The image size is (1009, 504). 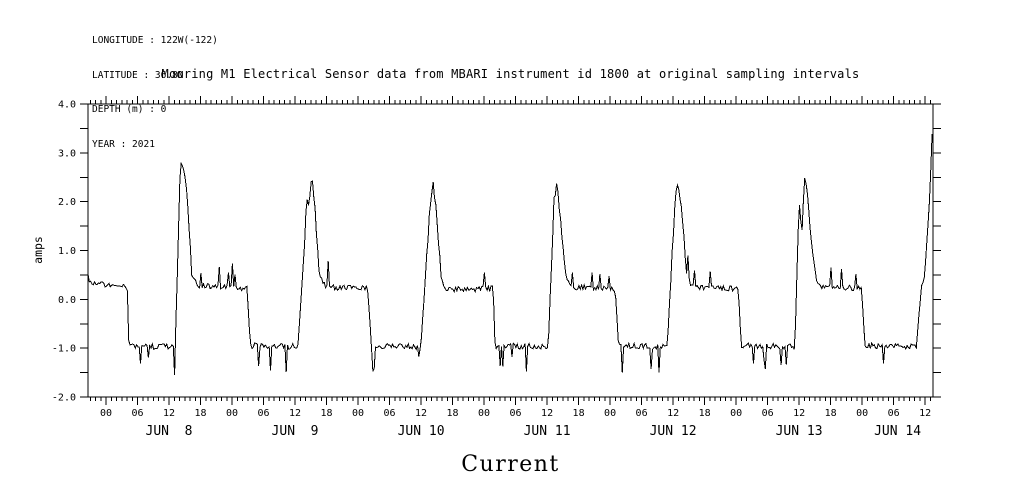 I want to click on y-tick-label: 1.0, so click(x=67, y=251).